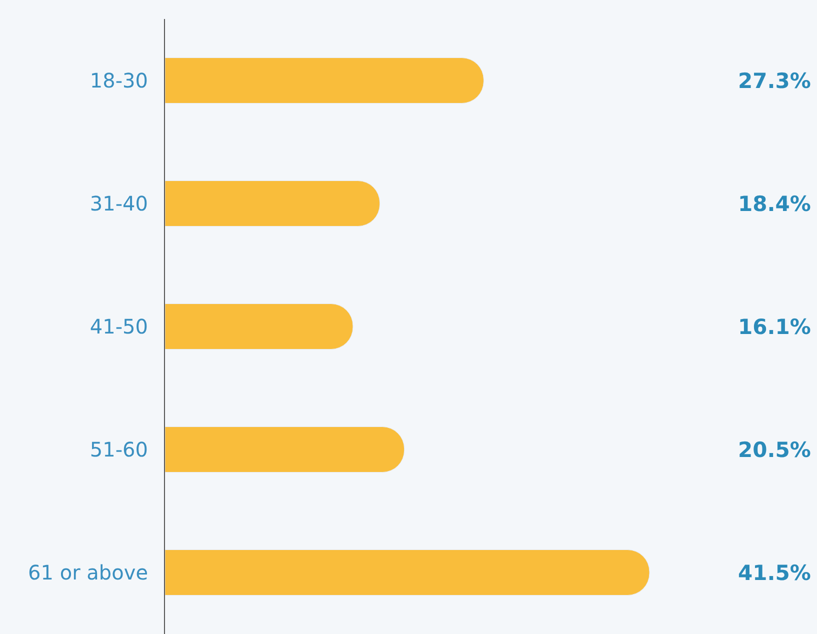 Image resolution: width=817 pixels, height=634 pixels. What do you see at coordinates (119, 204) in the screenshot?
I see `y-tick-label: 31-40` at bounding box center [119, 204].